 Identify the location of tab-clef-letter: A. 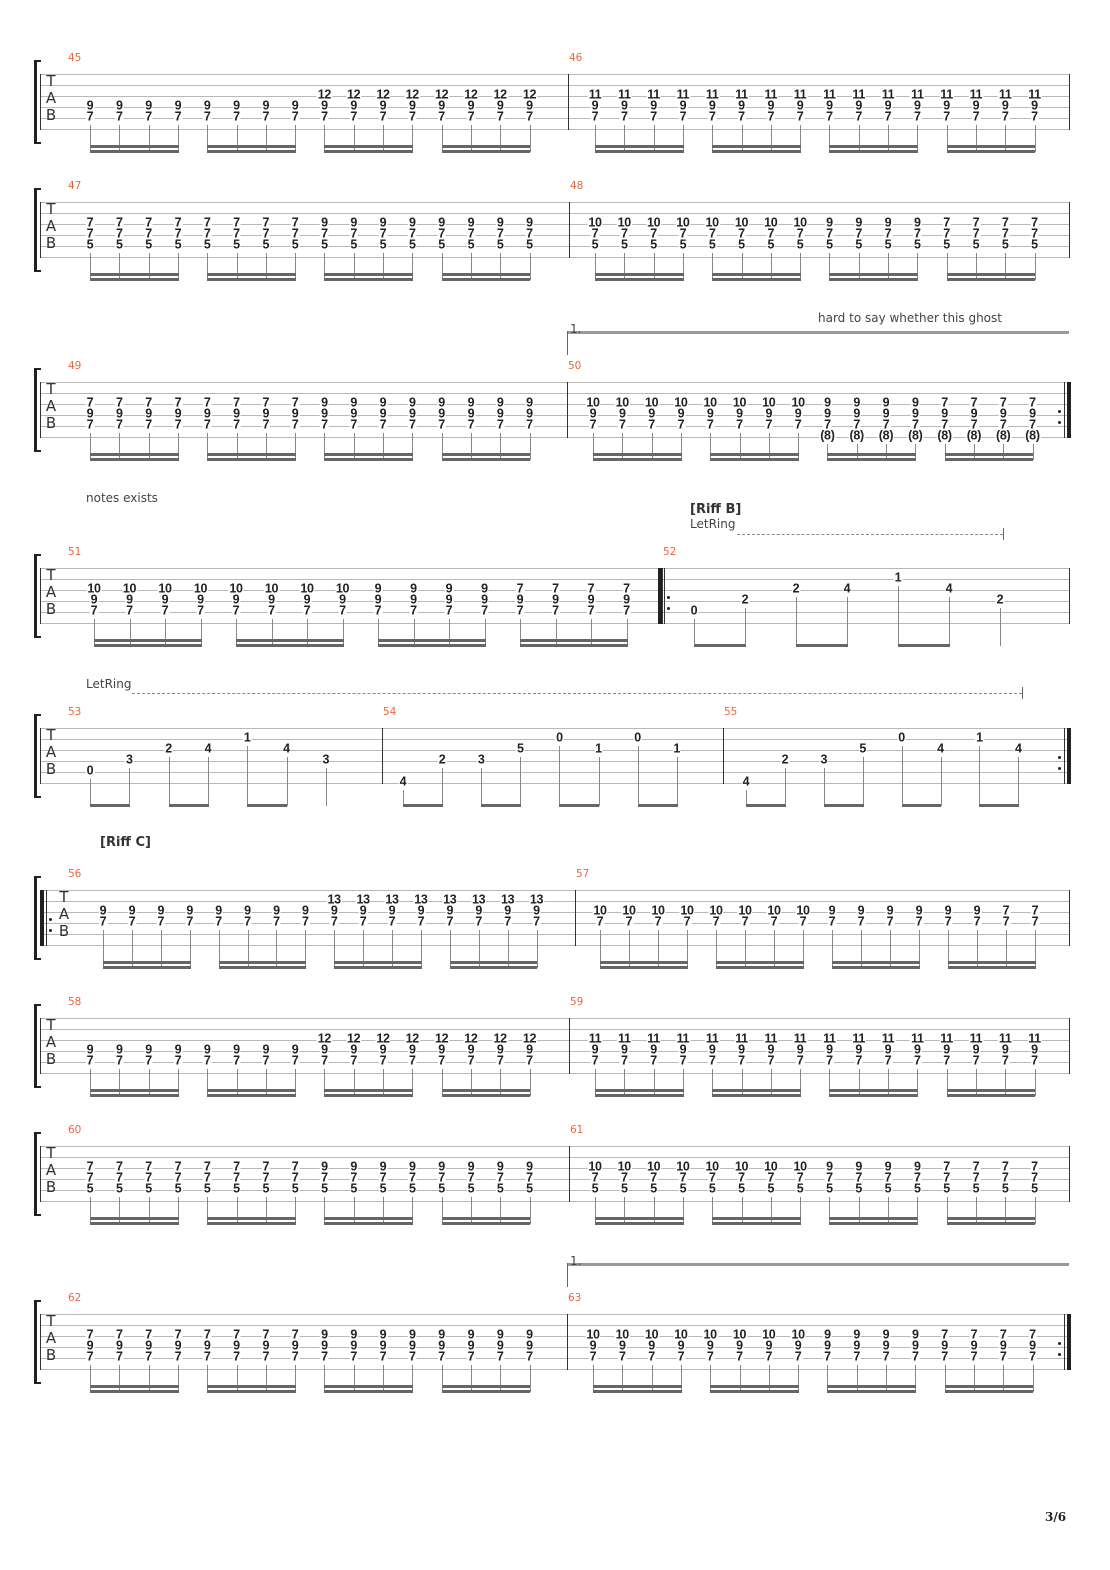
(51, 592).